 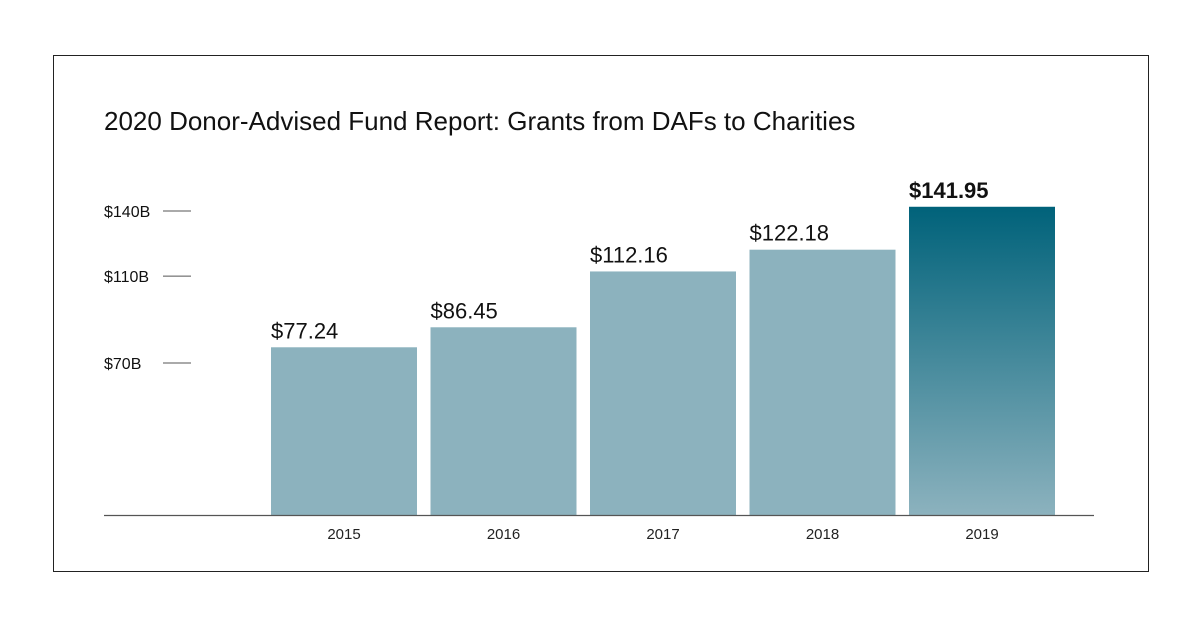 I want to click on x-tick-label: 2017, so click(x=662, y=534).